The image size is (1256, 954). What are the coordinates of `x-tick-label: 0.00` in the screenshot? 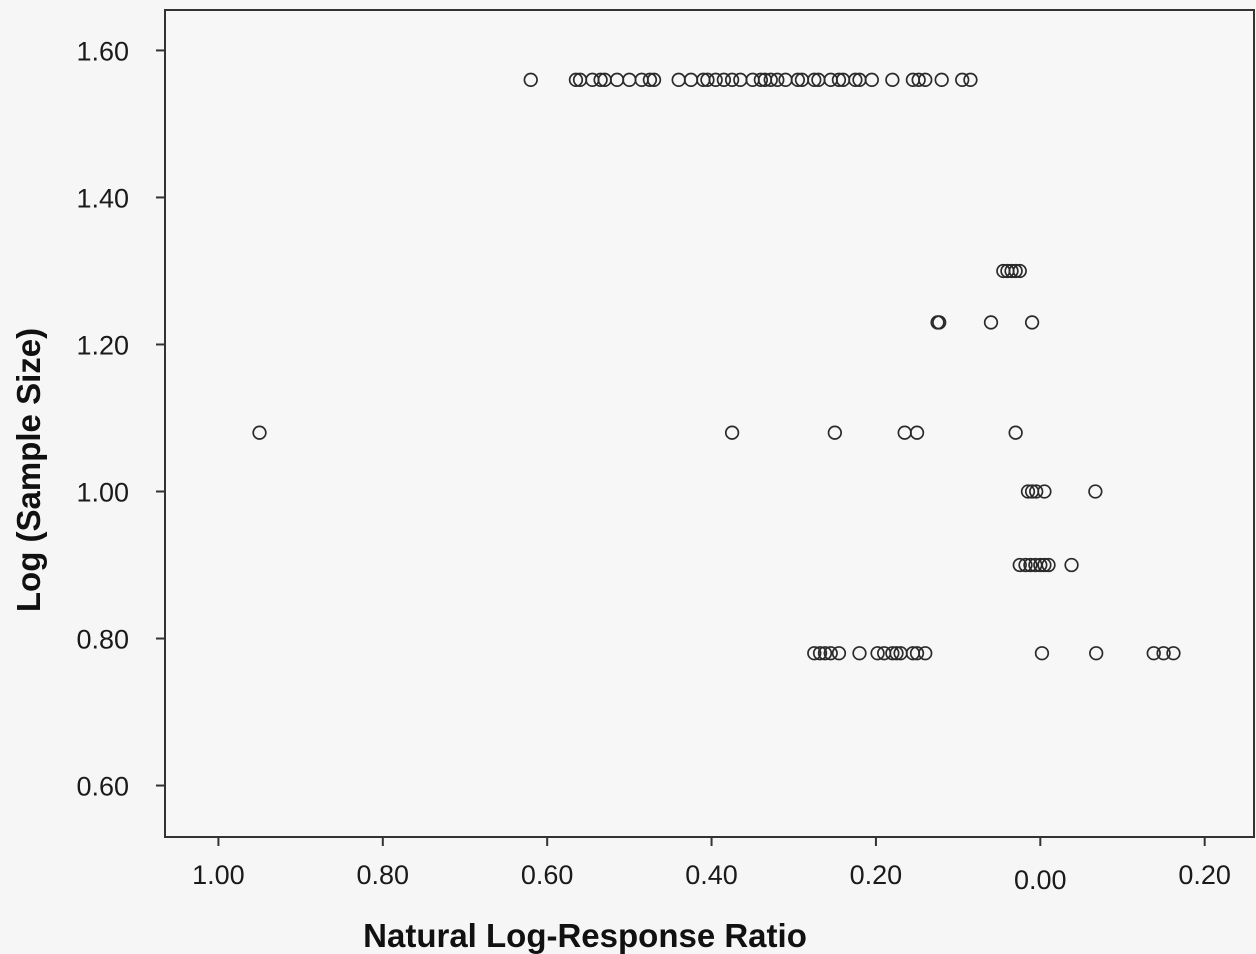 It's located at (1040, 880).